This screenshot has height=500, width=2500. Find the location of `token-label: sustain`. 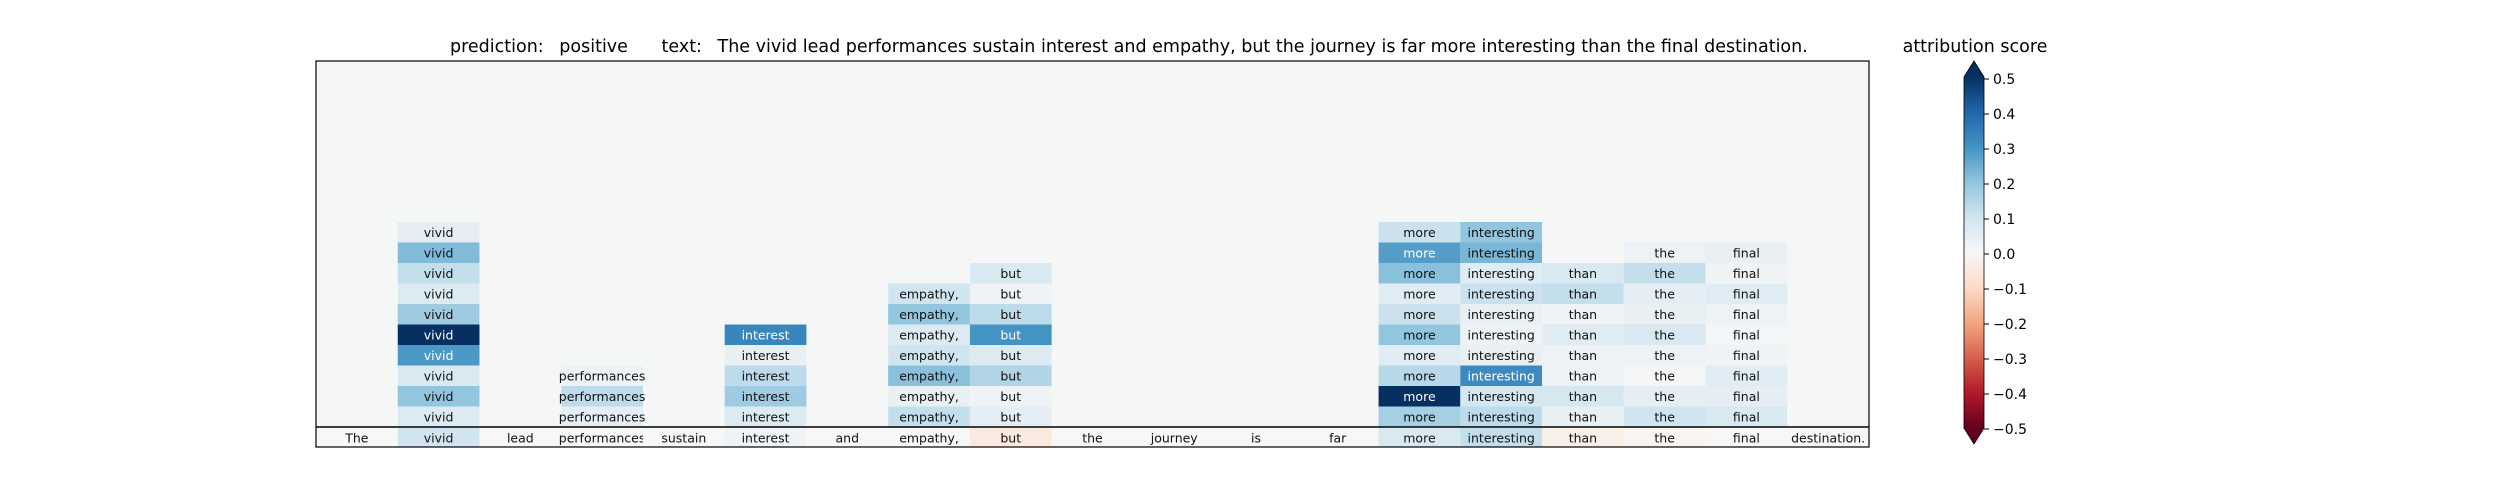

token-label: sustain is located at coordinates (683, 438).